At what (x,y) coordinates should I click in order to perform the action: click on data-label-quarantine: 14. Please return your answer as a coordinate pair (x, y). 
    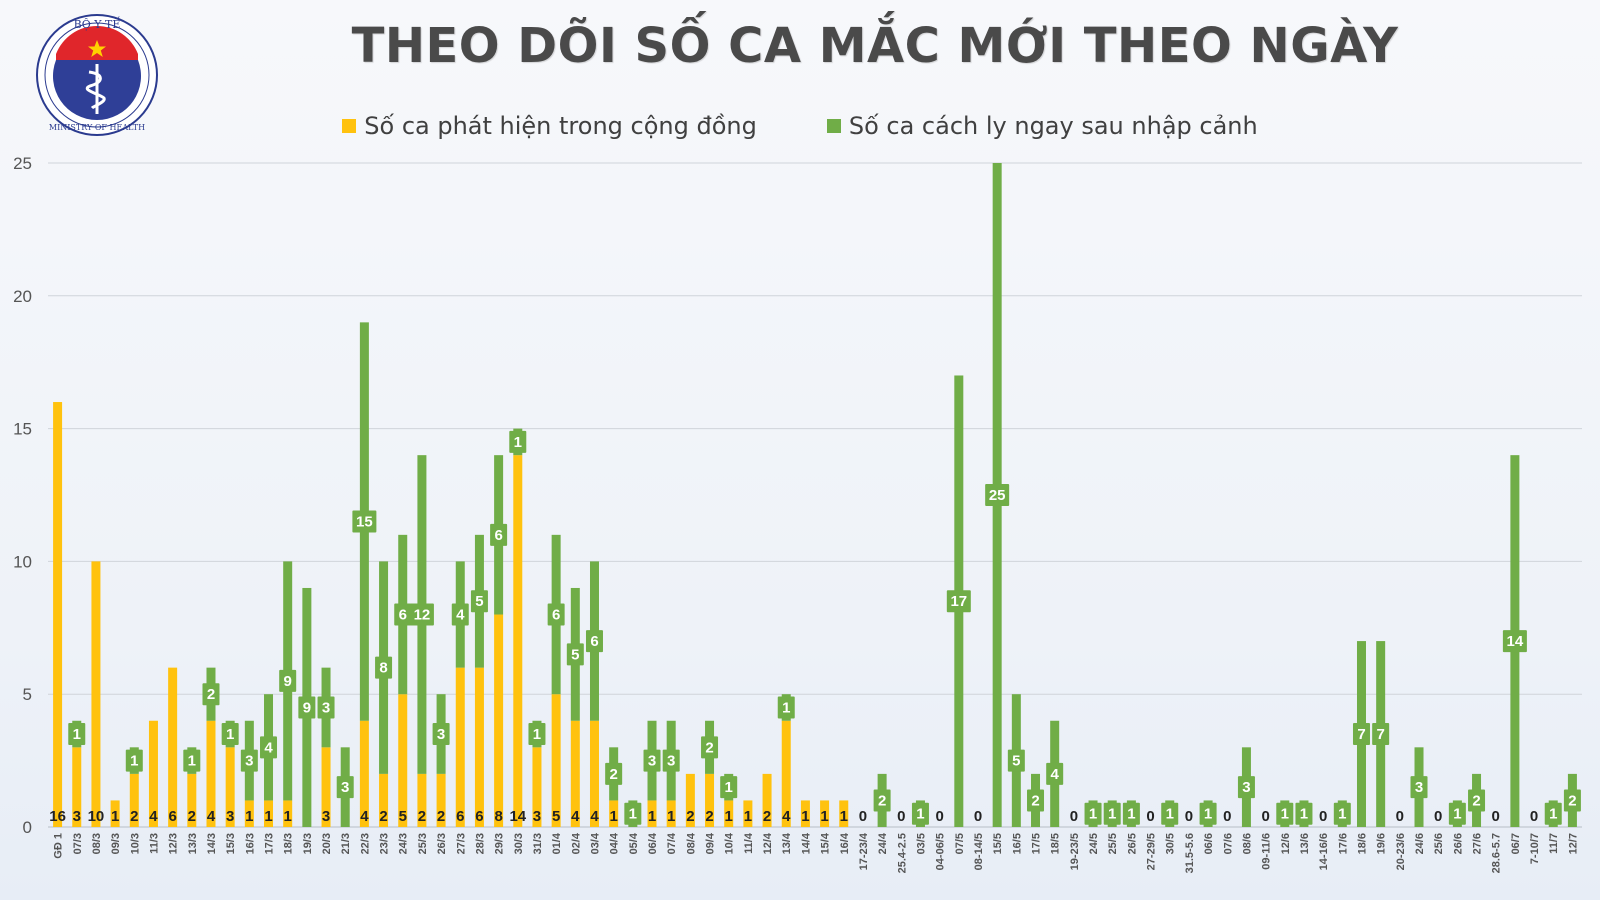
    Looking at the image, I should click on (1515, 641).